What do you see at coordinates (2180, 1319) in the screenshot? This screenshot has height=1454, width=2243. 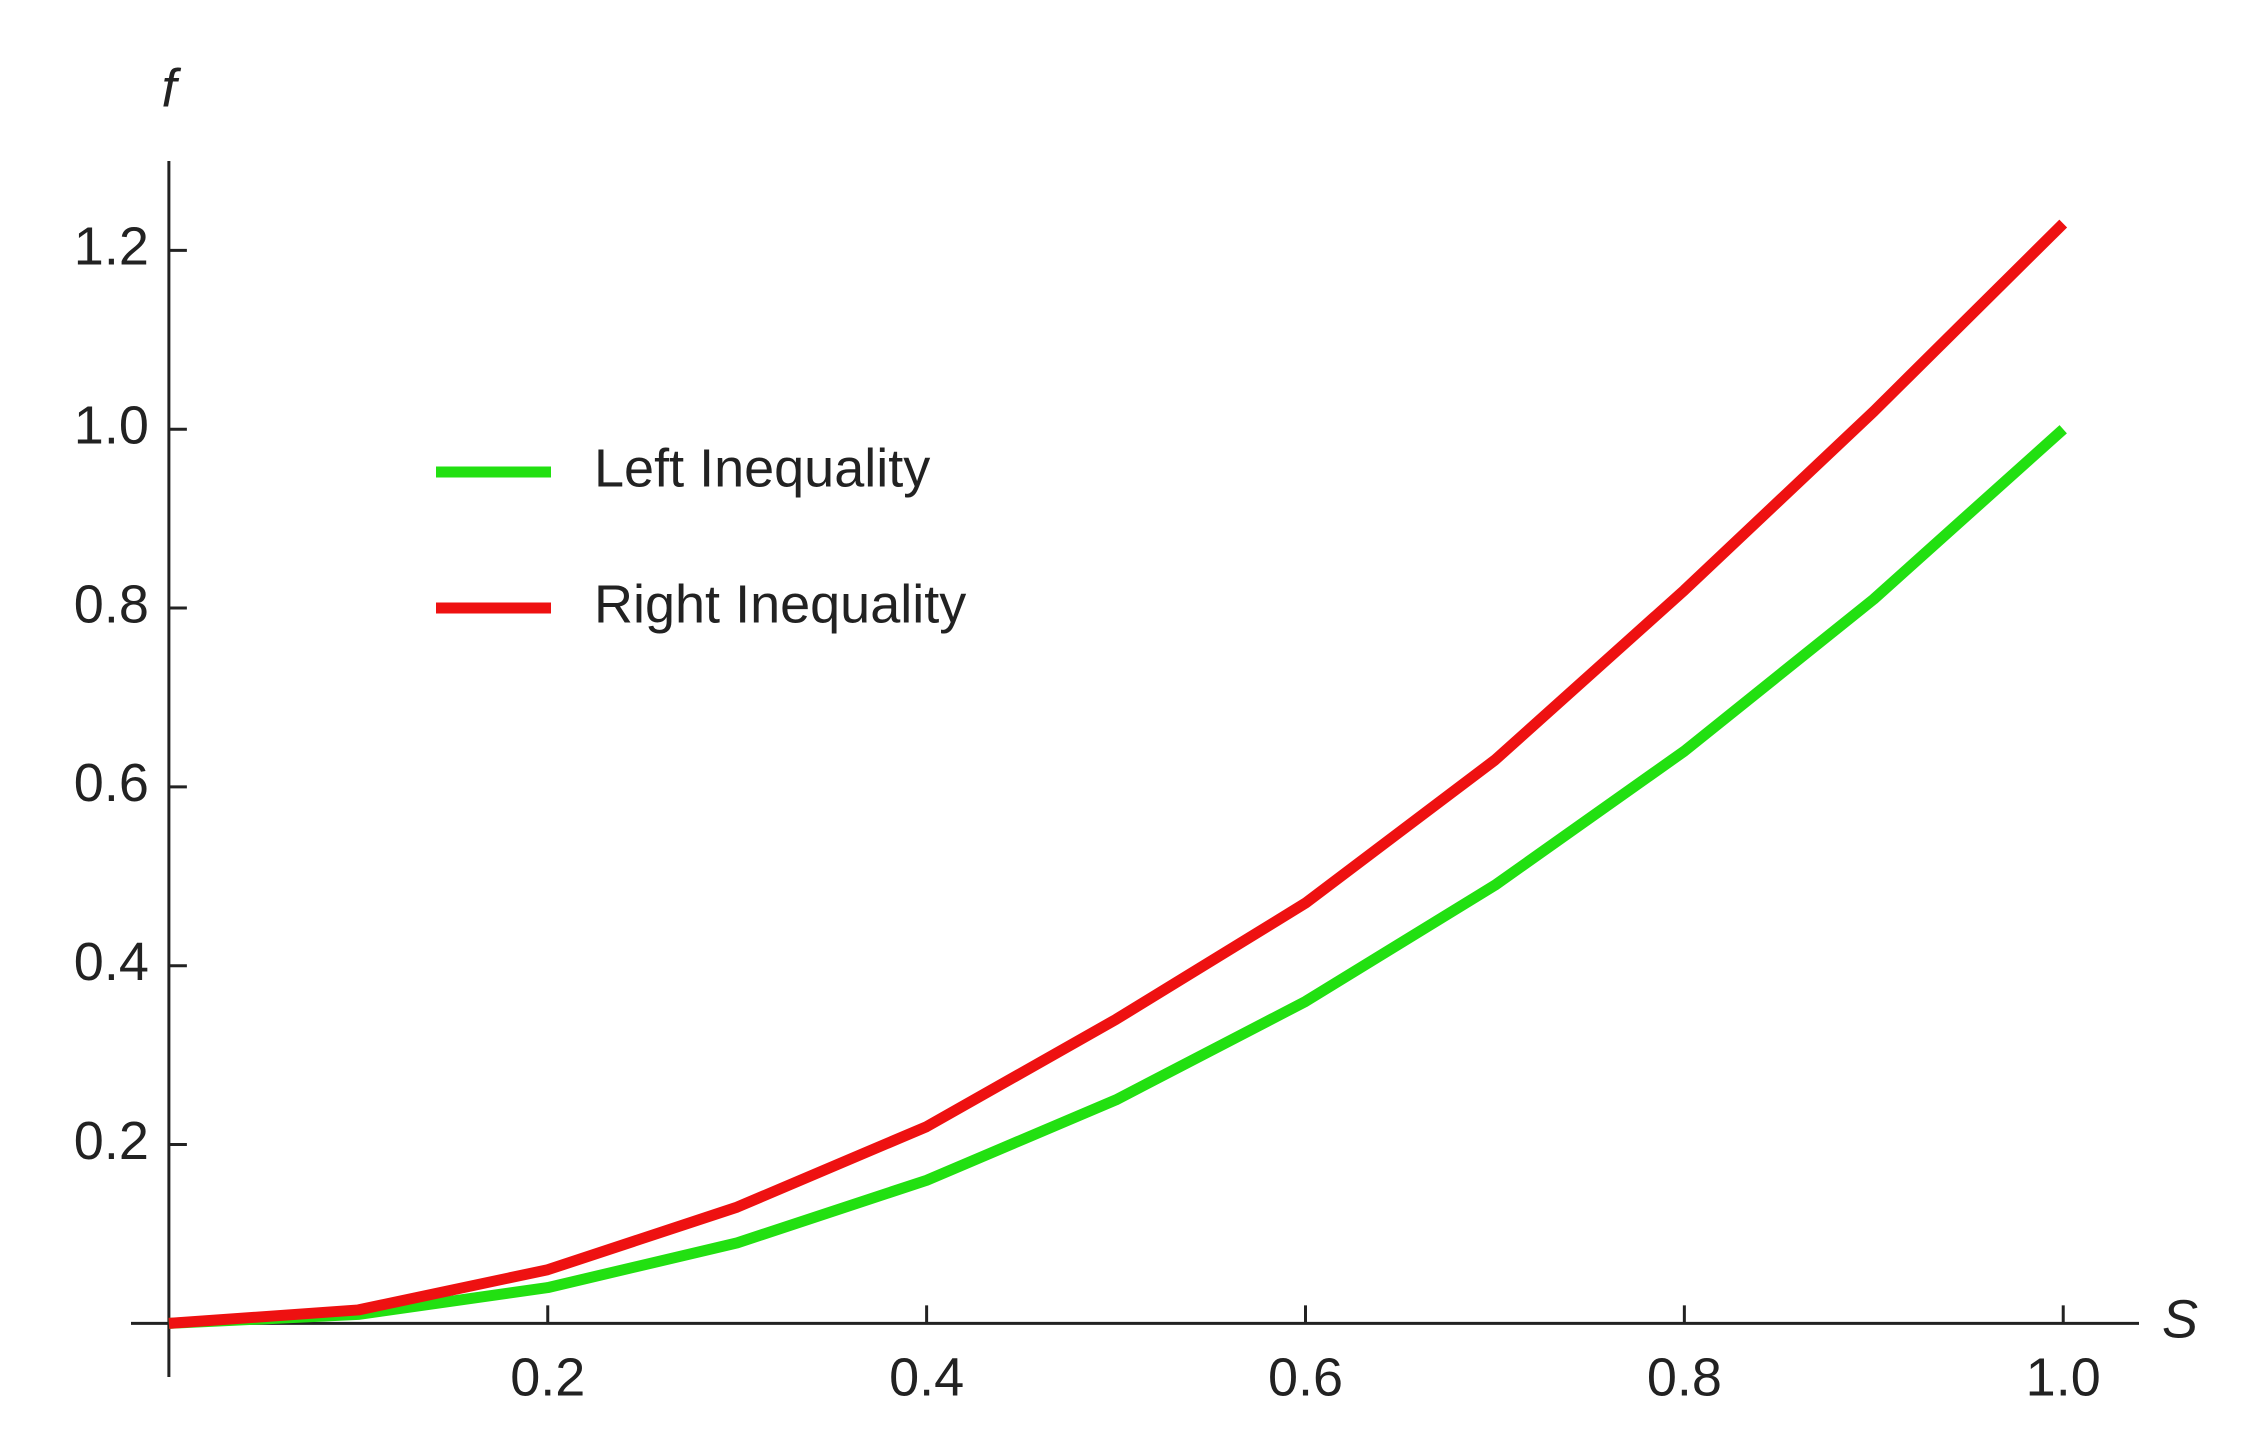 I see `x-axis-label: S` at bounding box center [2180, 1319].